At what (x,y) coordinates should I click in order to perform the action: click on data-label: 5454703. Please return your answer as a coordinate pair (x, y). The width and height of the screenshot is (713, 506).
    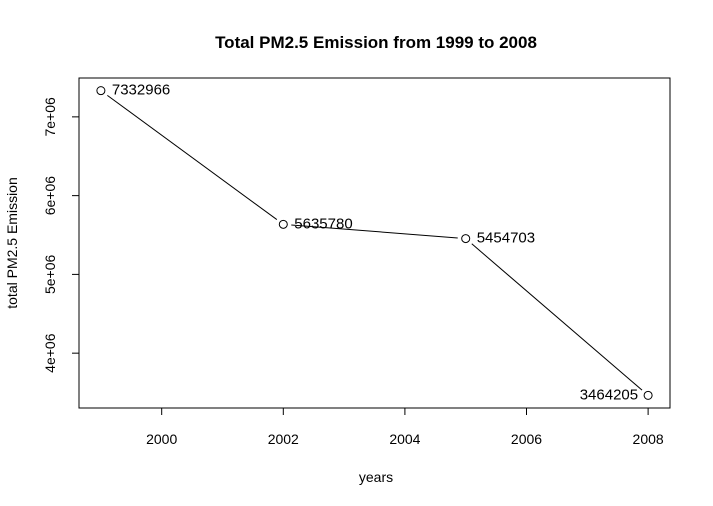
    Looking at the image, I should click on (506, 238).